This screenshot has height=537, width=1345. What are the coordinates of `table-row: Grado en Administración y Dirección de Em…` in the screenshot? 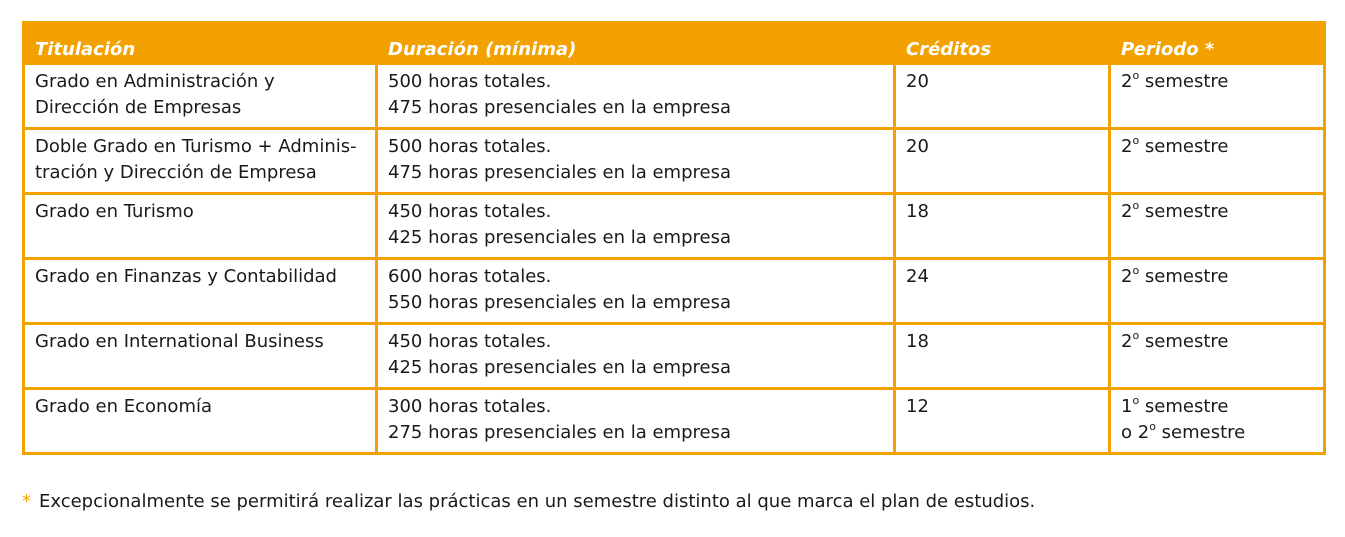 It's located at (674, 96).